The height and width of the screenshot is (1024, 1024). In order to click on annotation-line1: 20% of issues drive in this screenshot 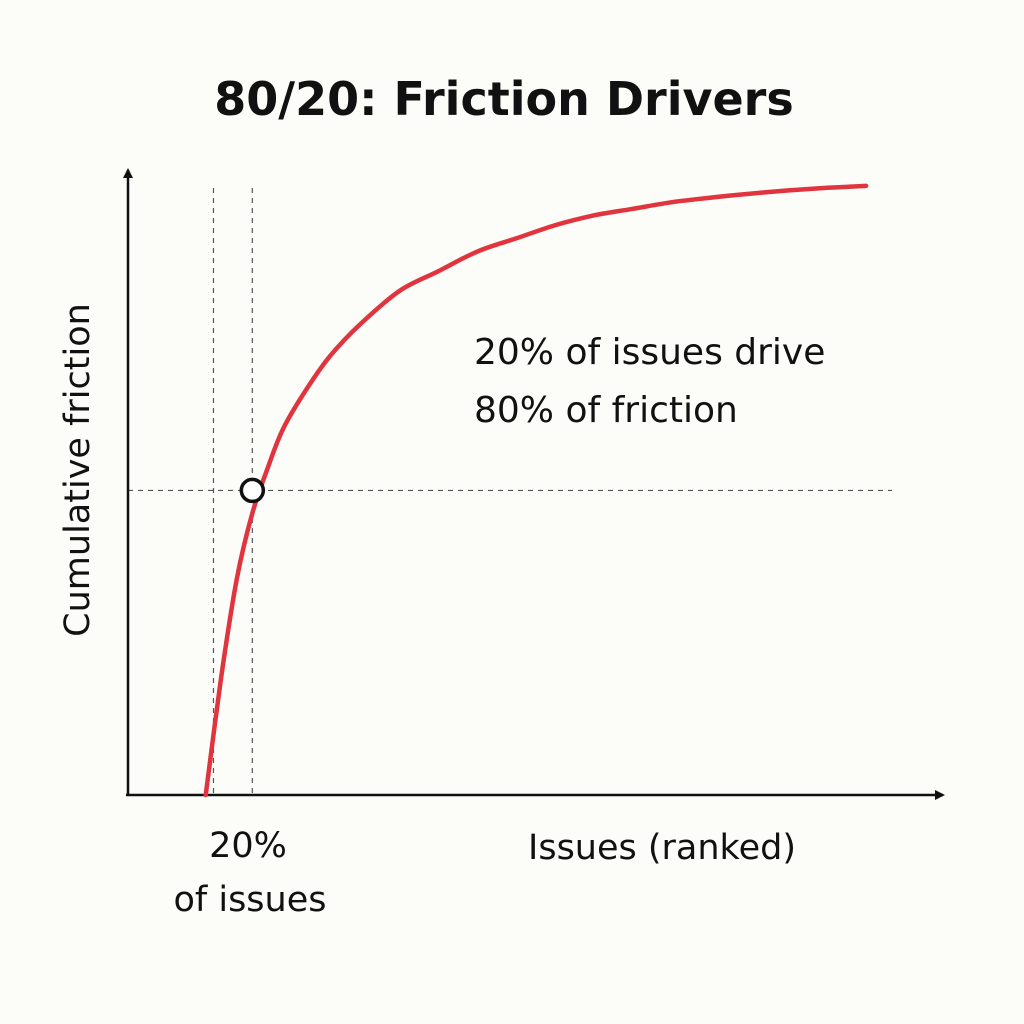, I will do `click(649, 352)`.